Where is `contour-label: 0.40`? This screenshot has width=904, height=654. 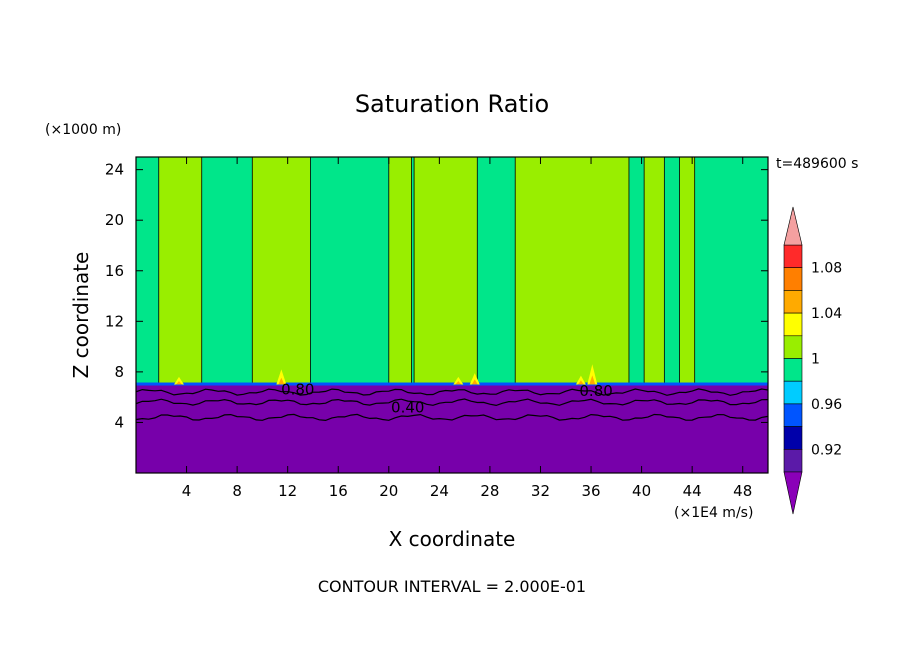 contour-label: 0.40 is located at coordinates (407, 407).